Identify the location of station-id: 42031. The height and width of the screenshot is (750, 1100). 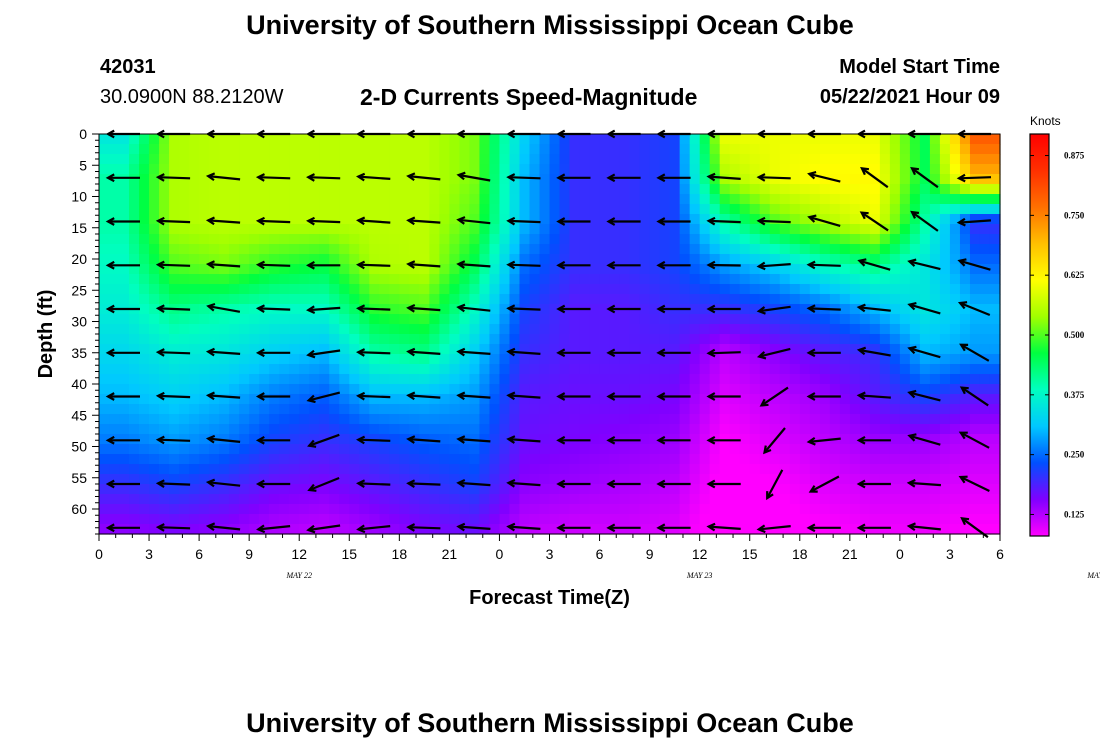
(128, 67).